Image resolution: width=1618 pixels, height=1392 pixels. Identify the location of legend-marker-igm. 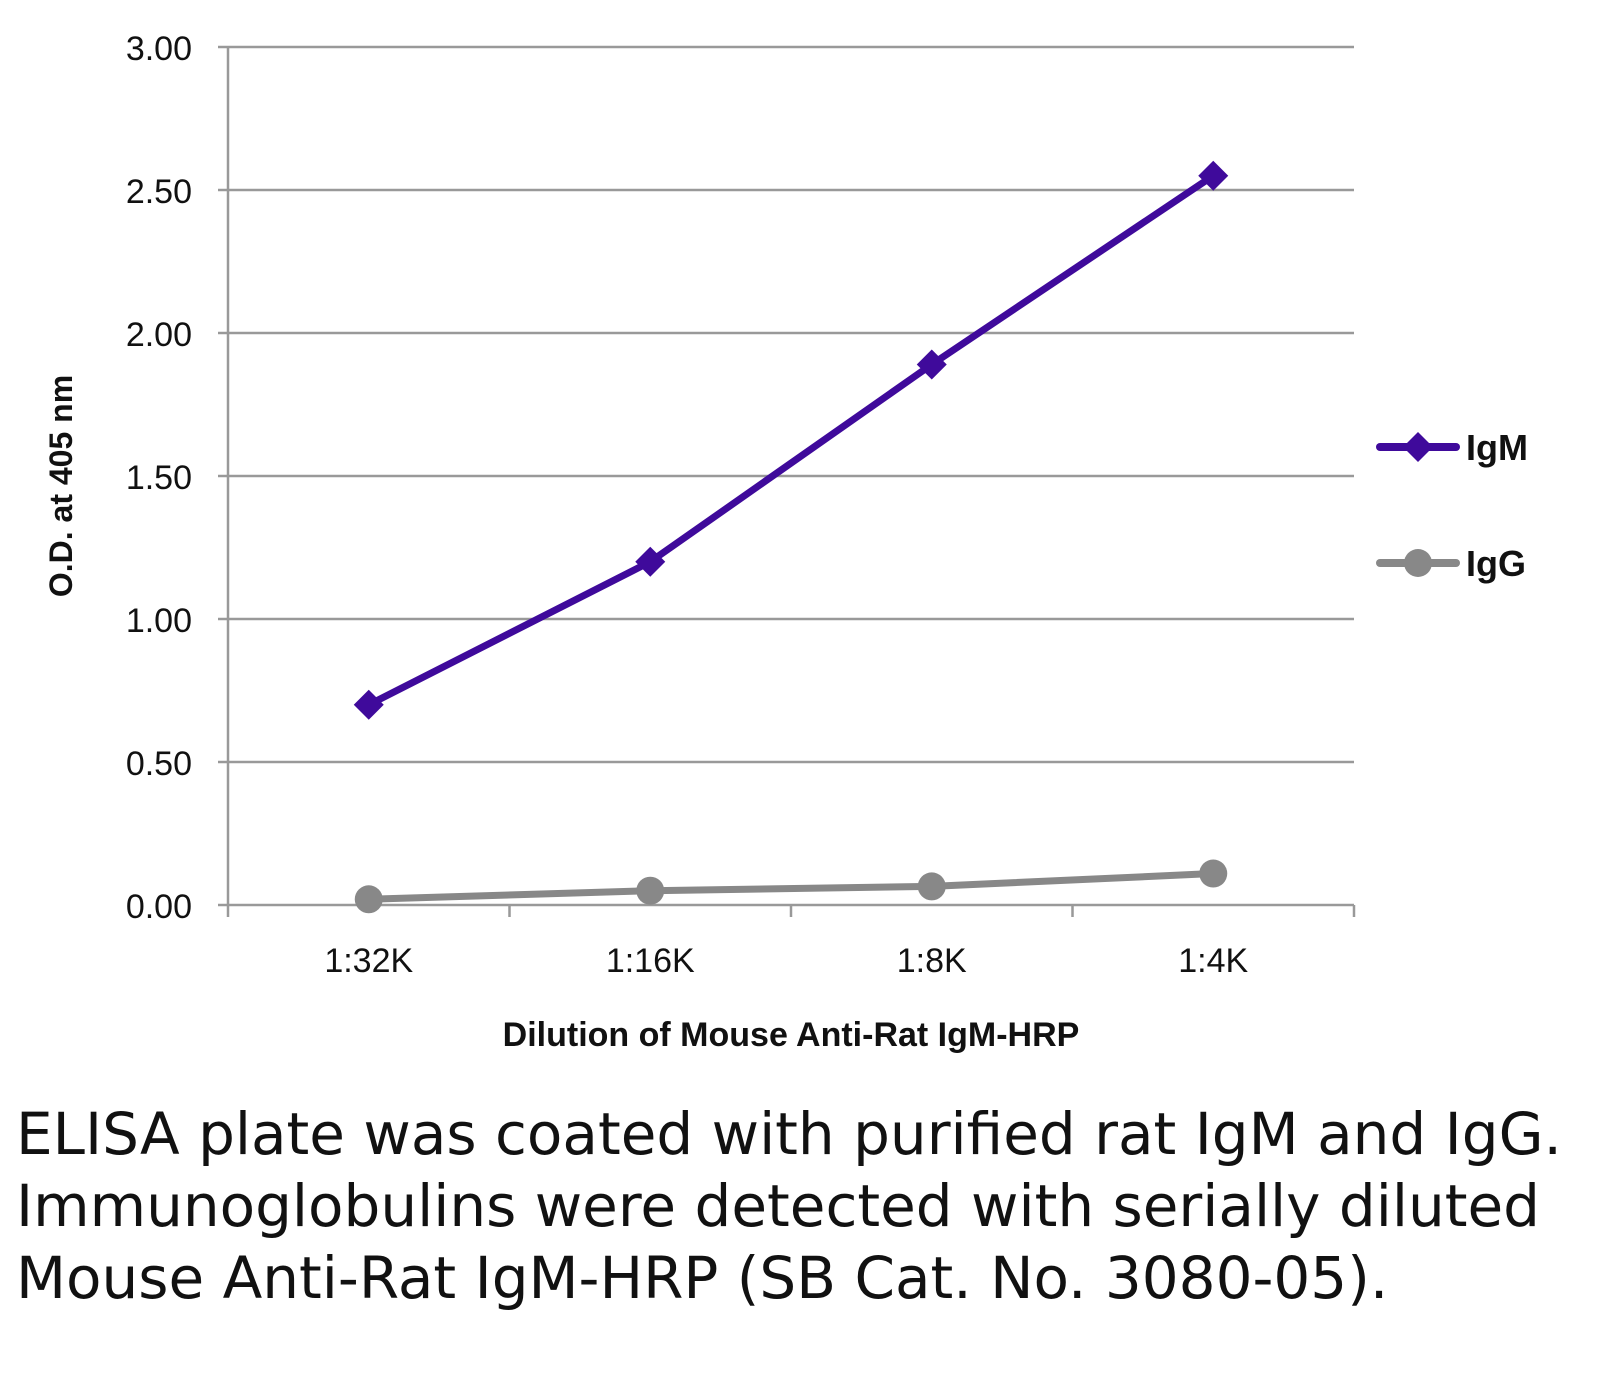
(1418, 447).